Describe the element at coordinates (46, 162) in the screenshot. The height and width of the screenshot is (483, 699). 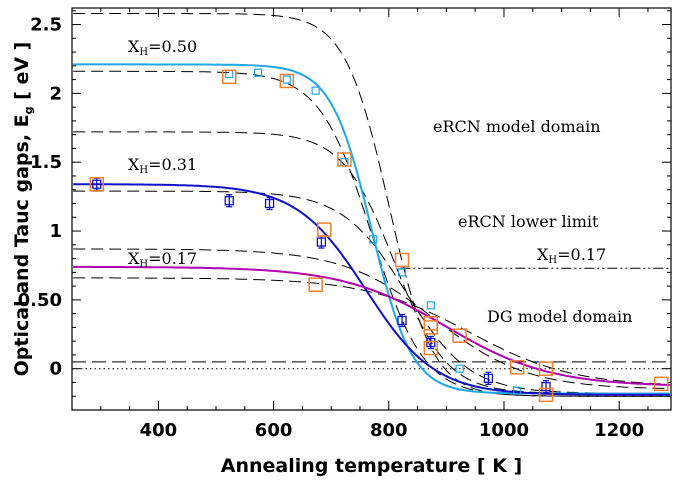
I see `y-tick-label: 1.5` at that location.